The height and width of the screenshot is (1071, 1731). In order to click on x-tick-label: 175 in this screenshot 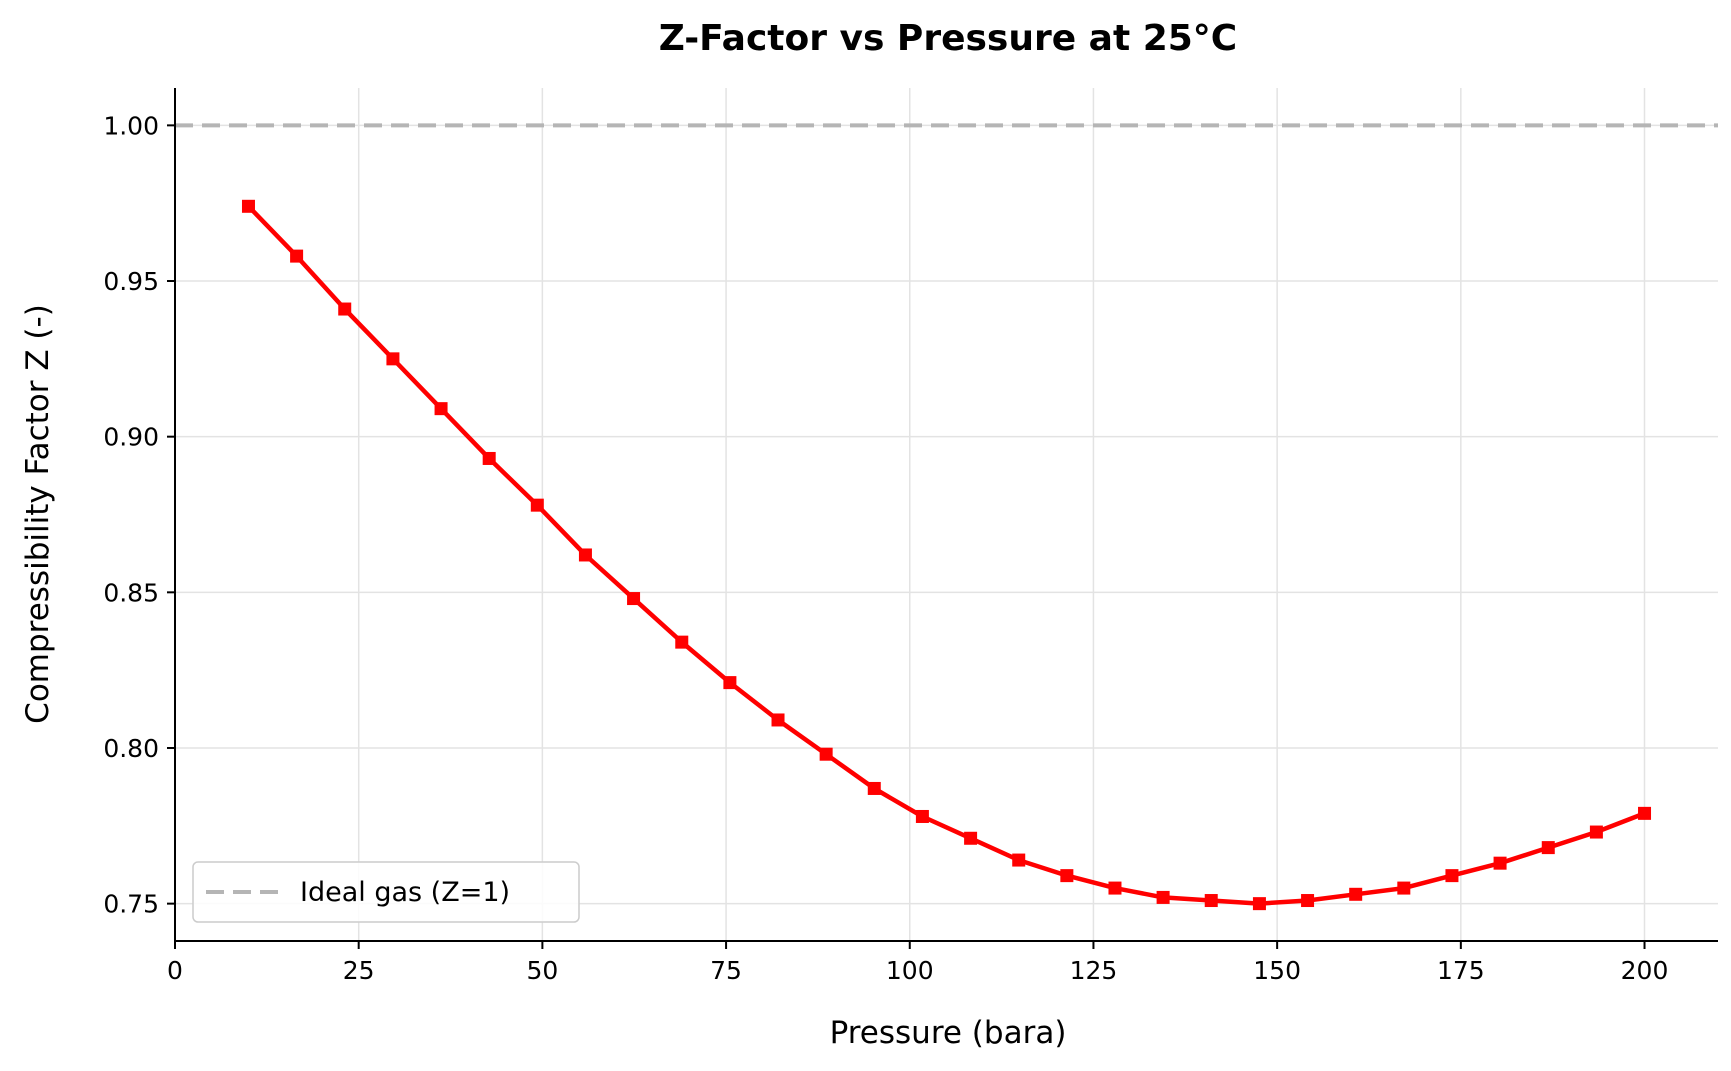, I will do `click(1461, 970)`.